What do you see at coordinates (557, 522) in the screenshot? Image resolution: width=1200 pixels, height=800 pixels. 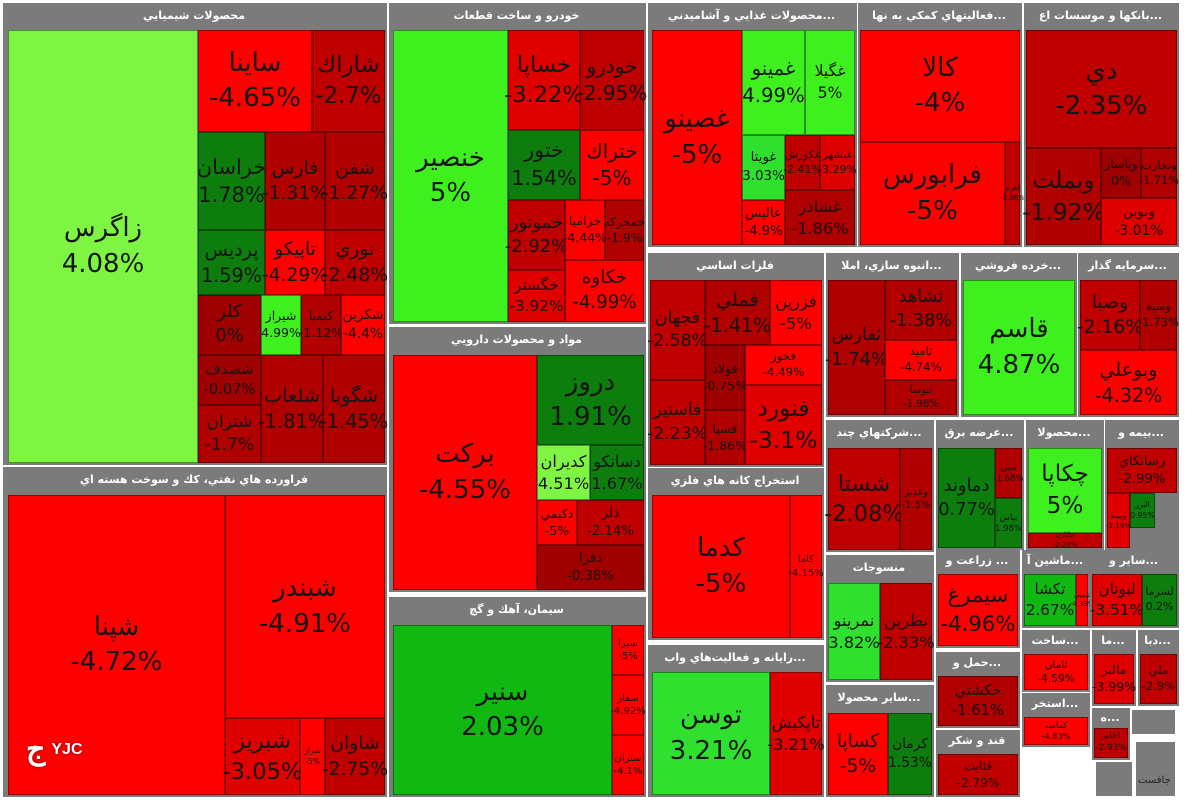 I see `stock-tile: دكيمي -5%` at bounding box center [557, 522].